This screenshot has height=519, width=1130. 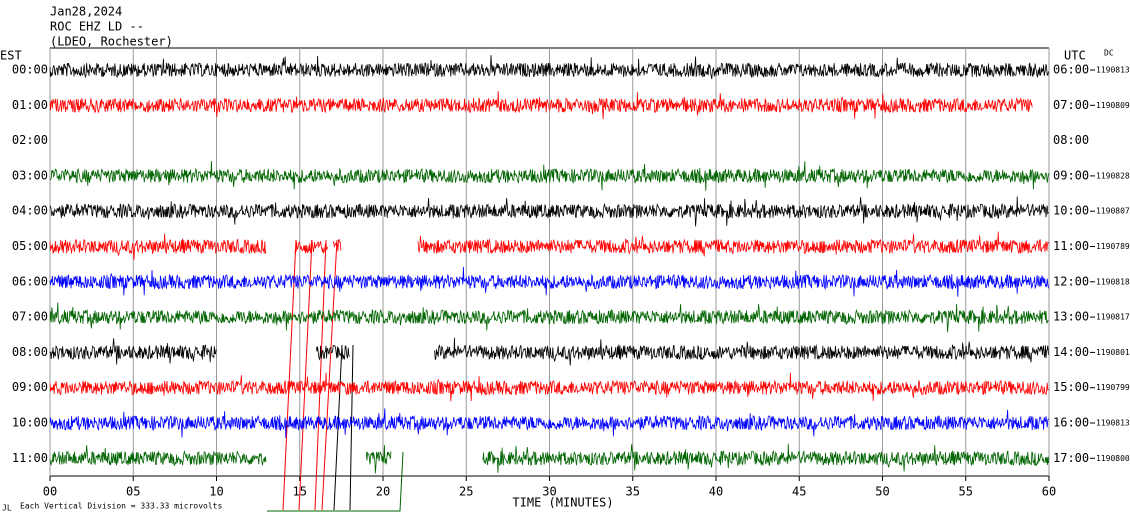 I want to click on utc-label: 07:00, so click(x=1071, y=105).